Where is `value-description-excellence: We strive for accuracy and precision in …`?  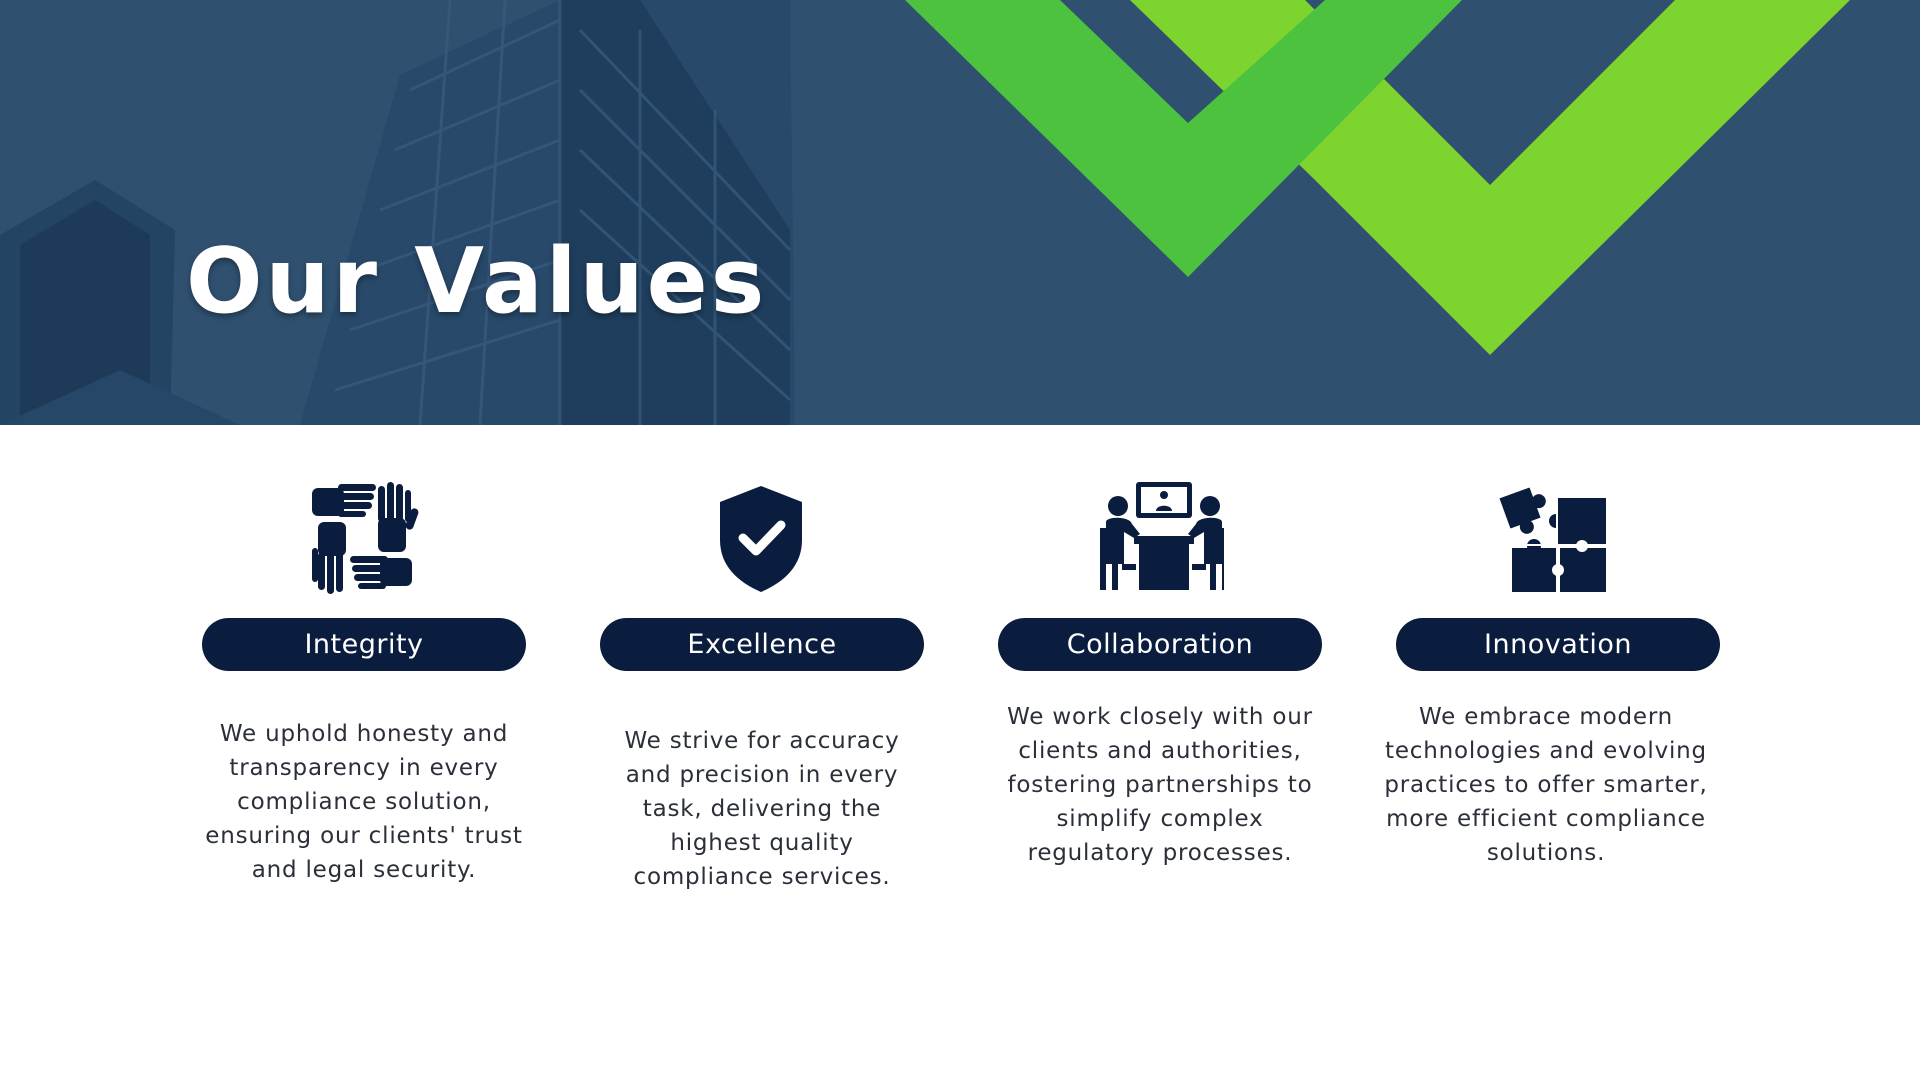 value-description-excellence: We strive for accuracy and precision in … is located at coordinates (762, 809).